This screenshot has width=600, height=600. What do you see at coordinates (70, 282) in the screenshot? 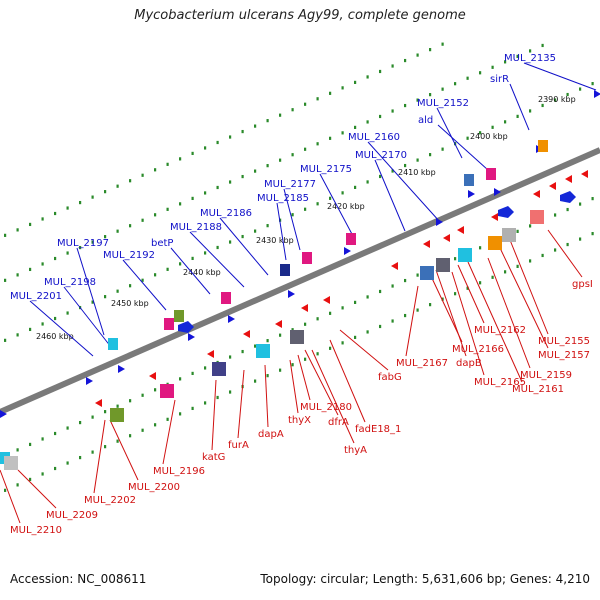
I see `plus-gene-label: MUL_2198` at bounding box center [70, 282].